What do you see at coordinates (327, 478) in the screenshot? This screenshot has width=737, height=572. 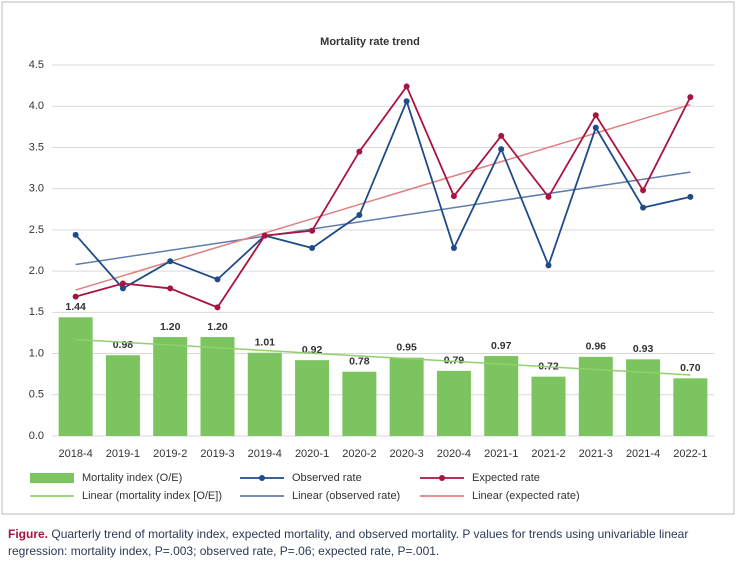 I see `legend-label: Observed rate` at bounding box center [327, 478].